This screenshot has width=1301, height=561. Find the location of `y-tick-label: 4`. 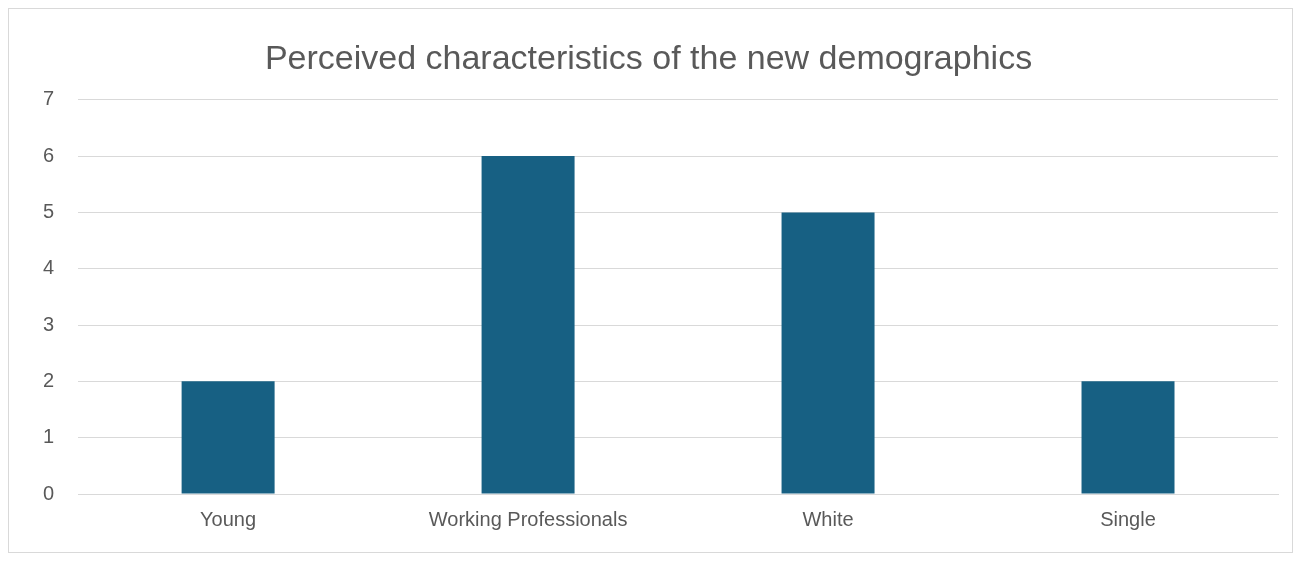

y-tick-label: 4 is located at coordinates (49, 267).